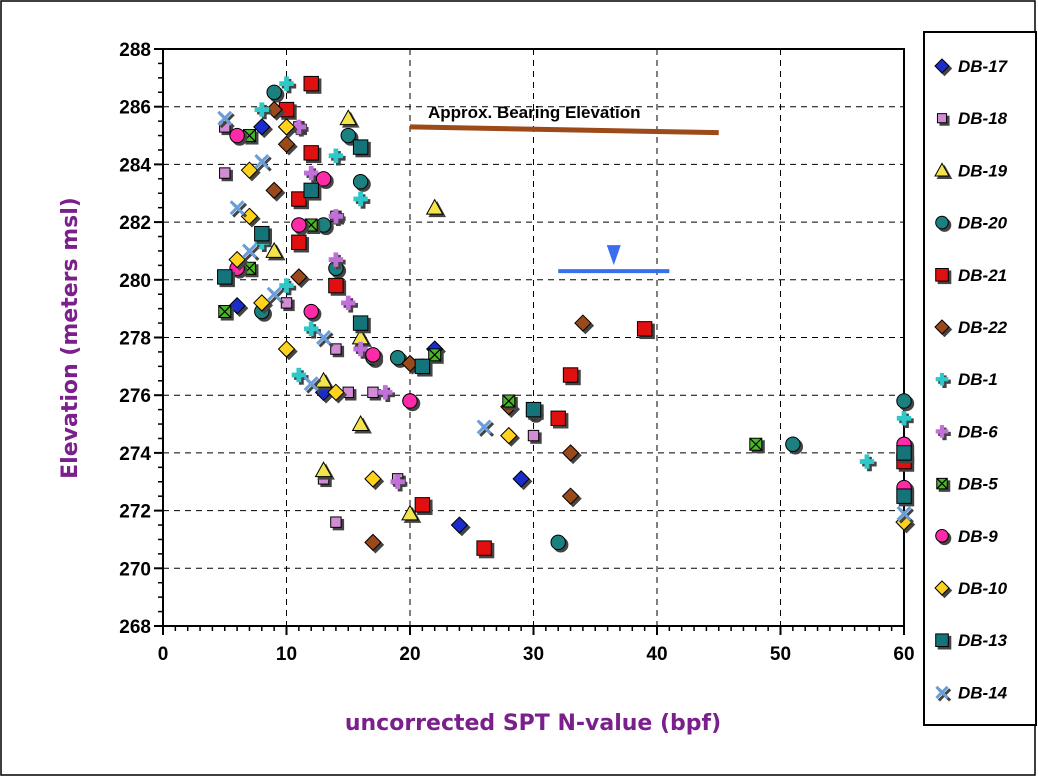 This screenshot has width=1038, height=778. I want to click on legend-label-db-20: DB-20, so click(983, 223).